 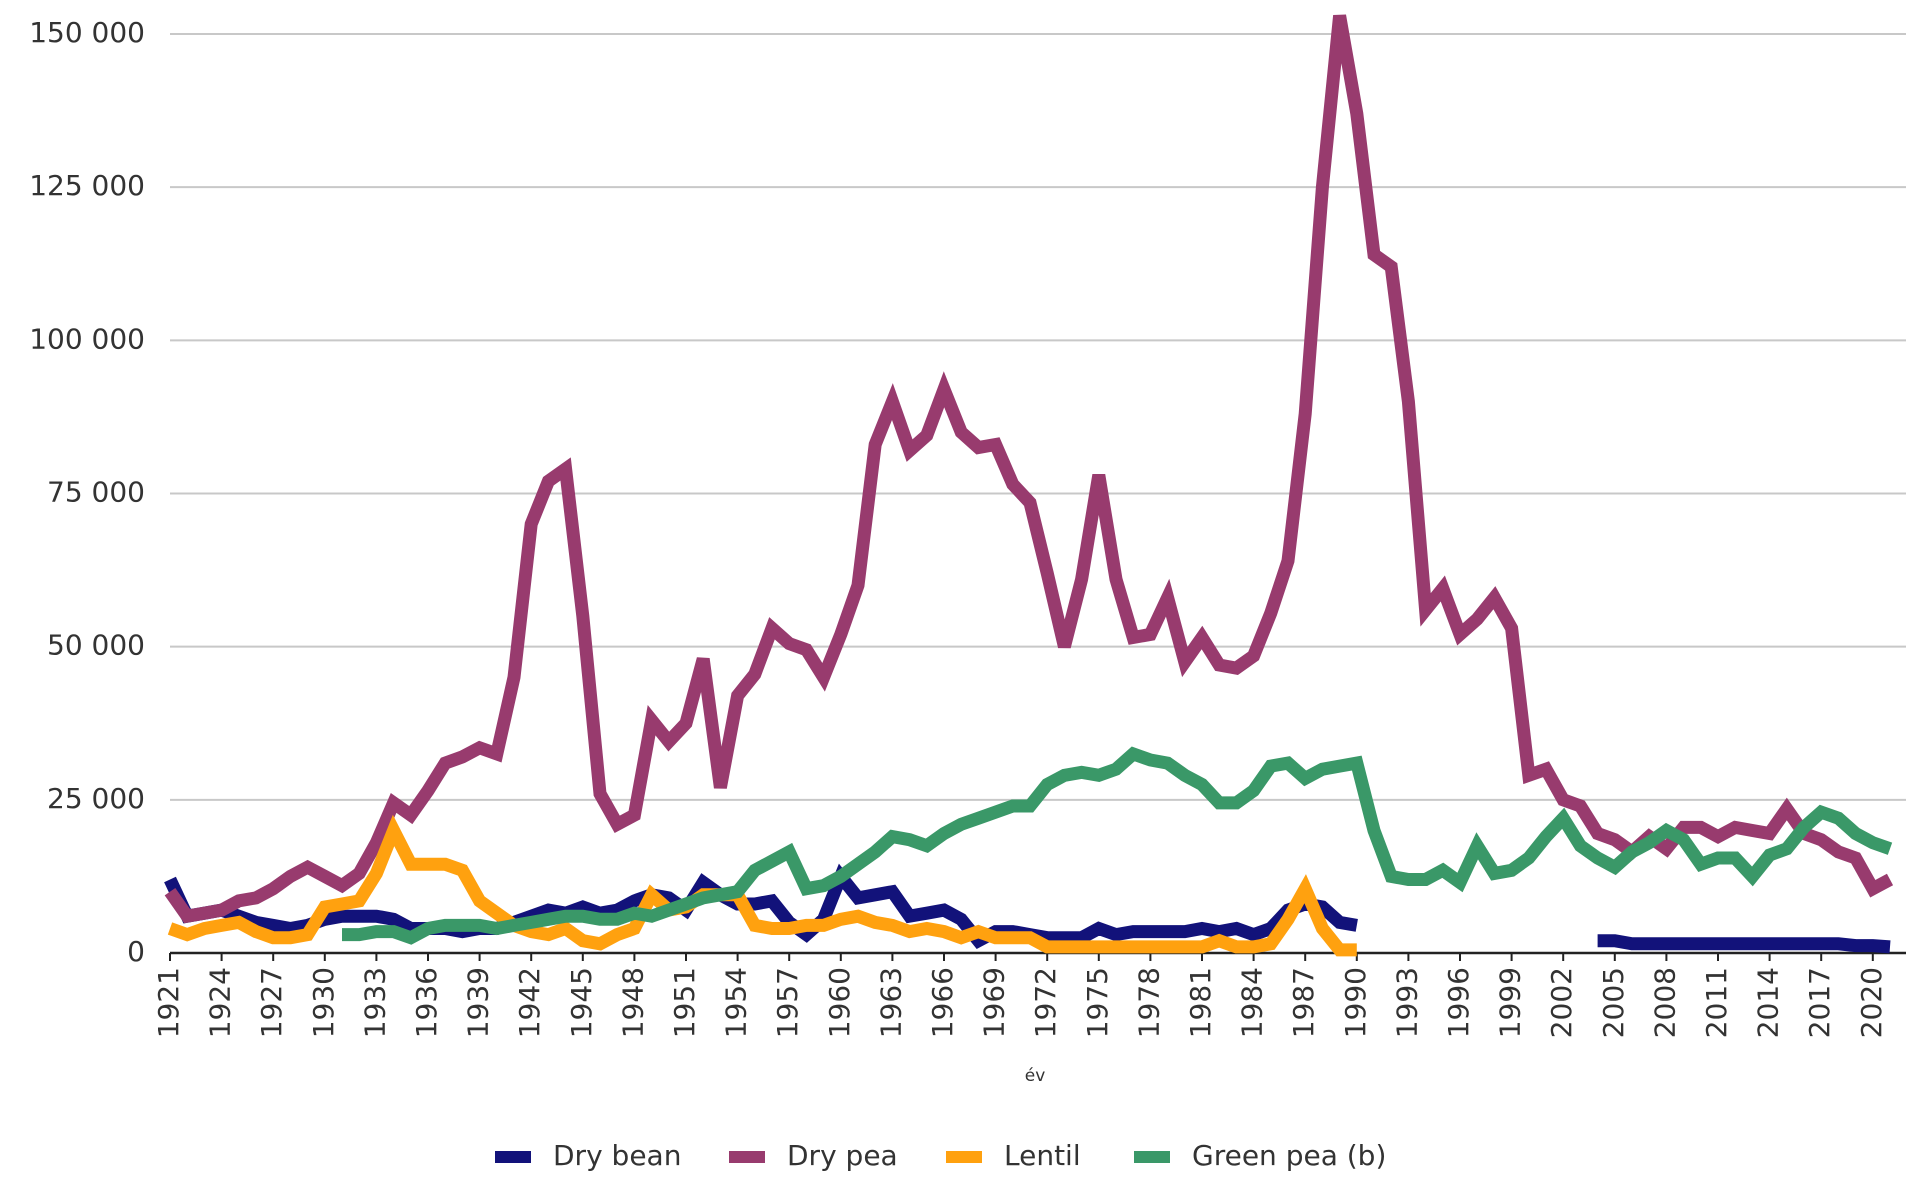 I want to click on x-tick-label: 2011, so click(x=1716, y=1002).